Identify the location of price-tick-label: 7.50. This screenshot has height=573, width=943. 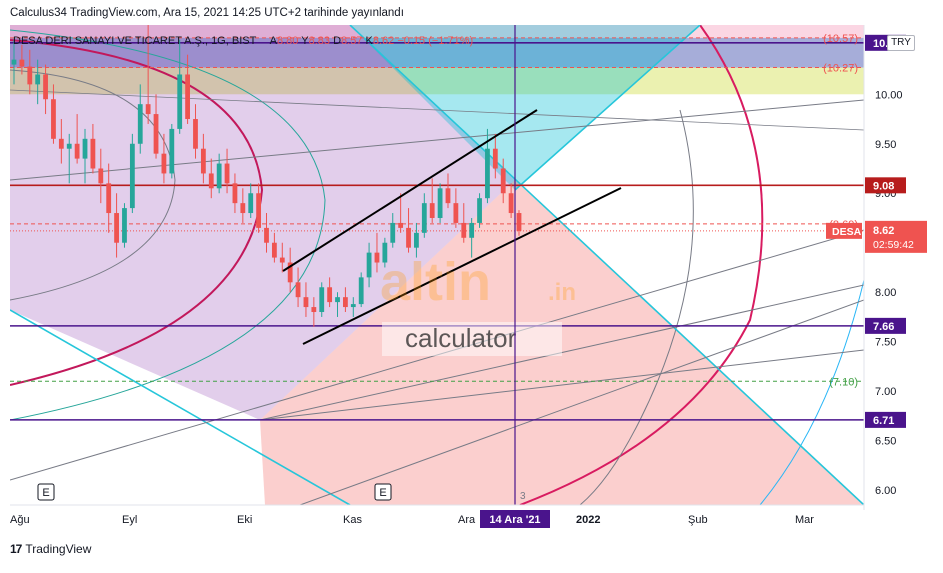
(885, 343).